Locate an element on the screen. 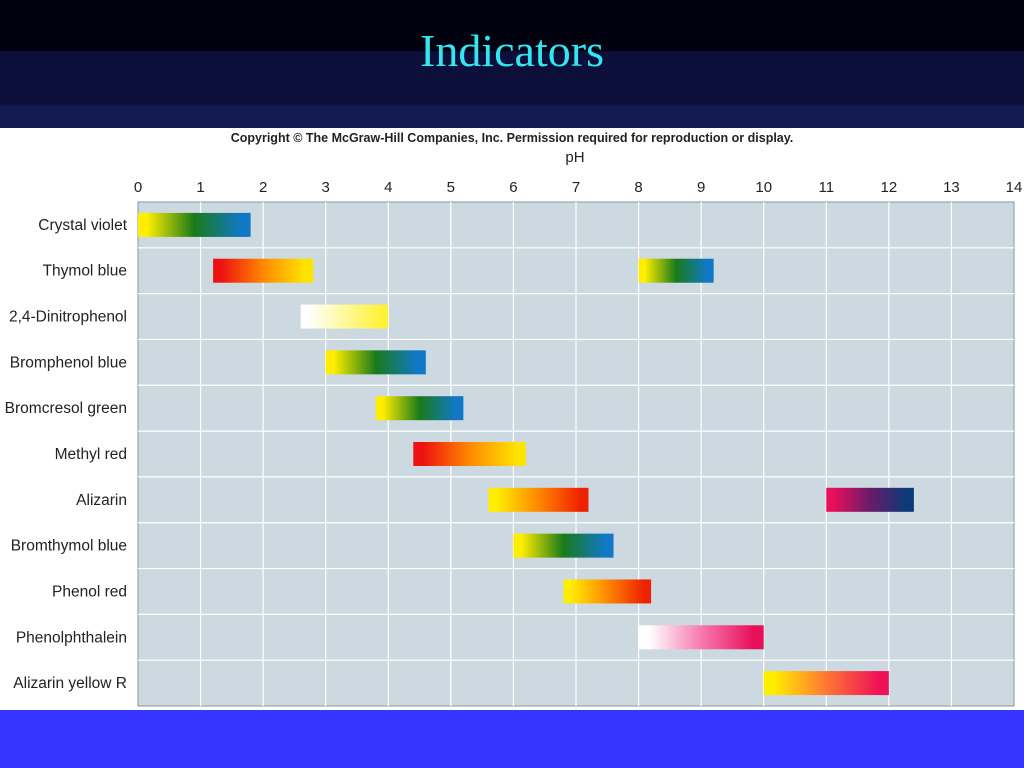 The height and width of the screenshot is (768, 1024). indicator-label: Bromthymol blue is located at coordinates (69, 546).